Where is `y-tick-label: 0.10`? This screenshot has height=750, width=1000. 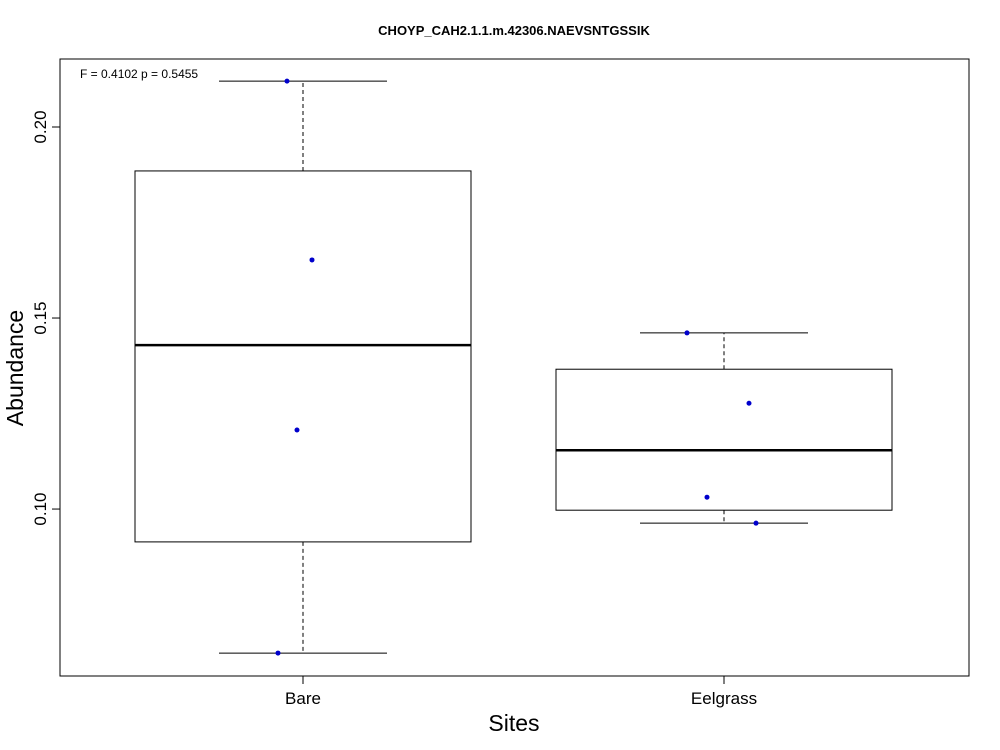
y-tick-label: 0.10 is located at coordinates (40, 509).